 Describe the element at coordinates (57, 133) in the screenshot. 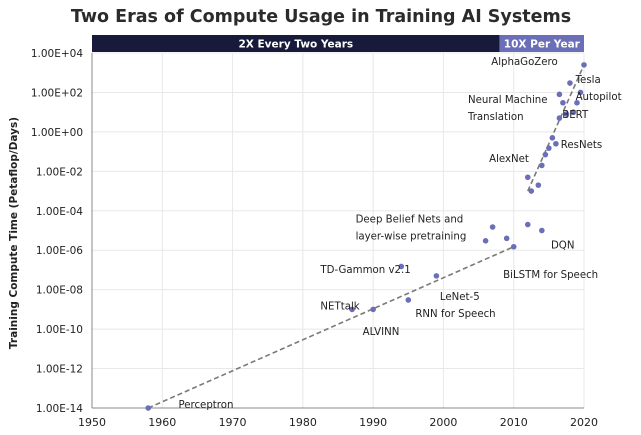

I see `y-tick-label: 1.00E+00` at that location.